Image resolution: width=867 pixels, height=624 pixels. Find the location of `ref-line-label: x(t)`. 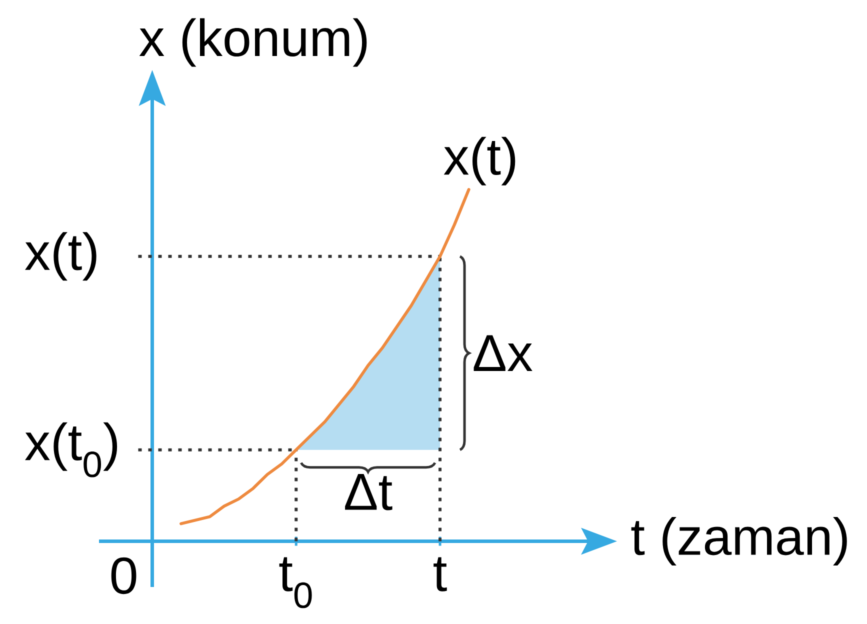

ref-line-label: x(t) is located at coordinates (60, 256).